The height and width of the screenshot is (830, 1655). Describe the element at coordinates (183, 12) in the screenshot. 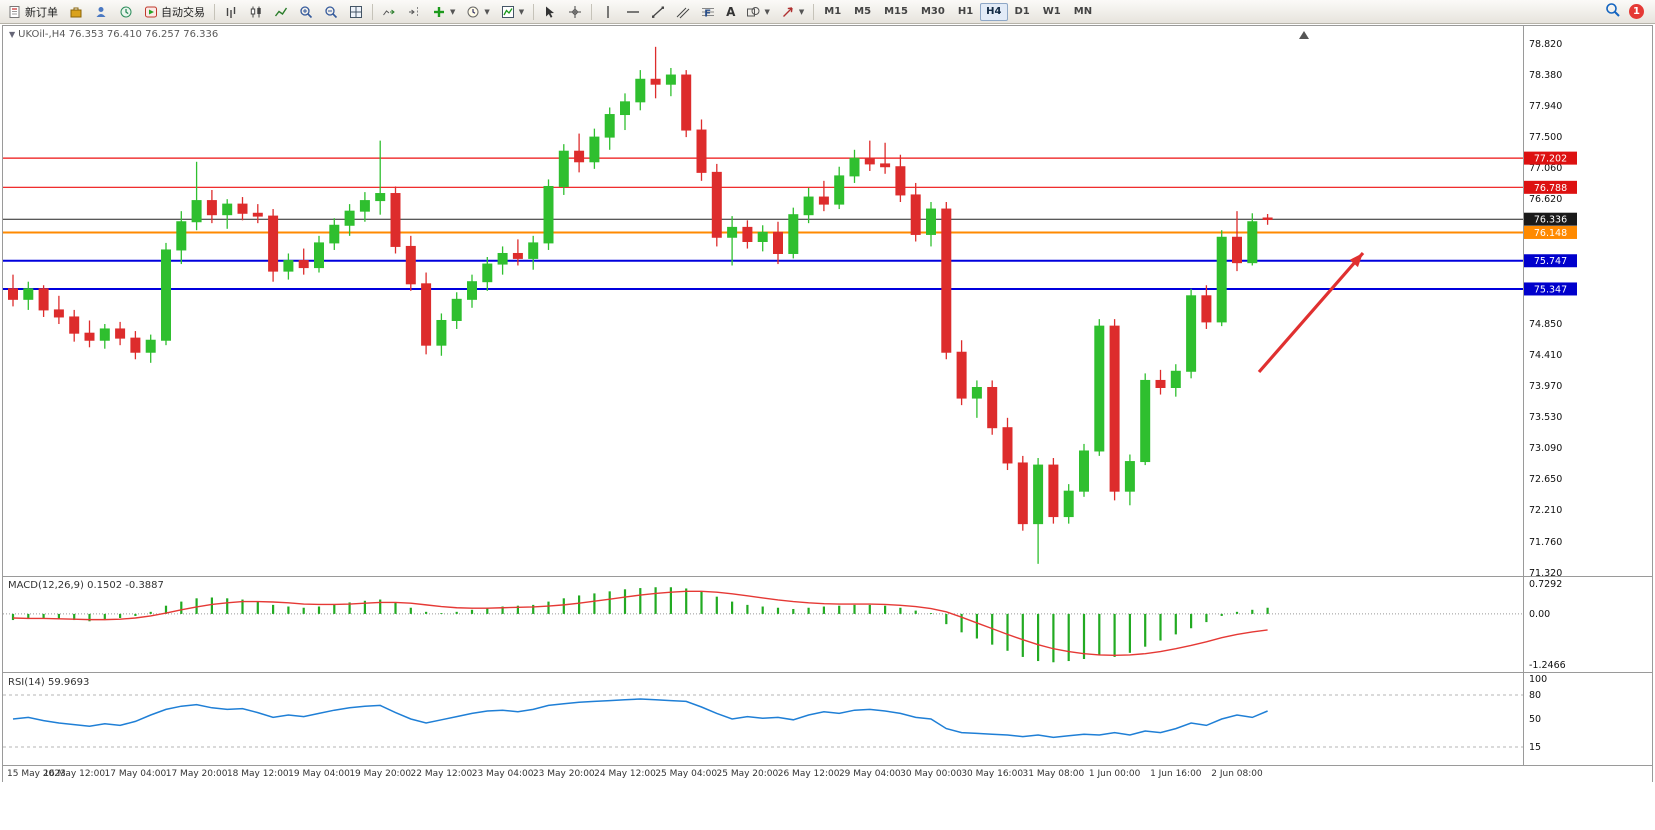

I see `autotrade-label: 自动交易` at that location.